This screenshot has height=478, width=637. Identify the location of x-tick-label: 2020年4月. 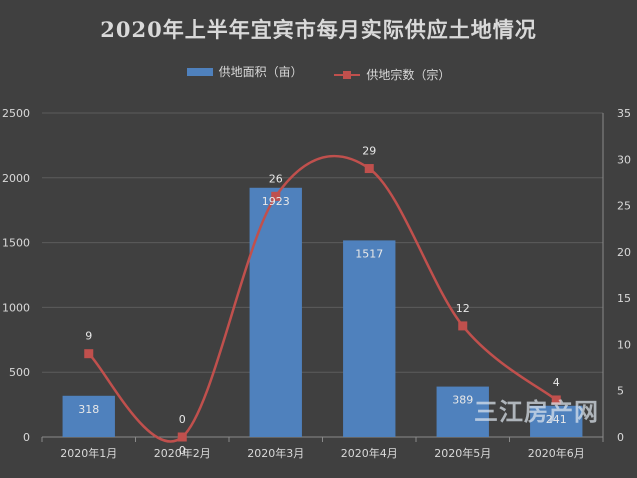
(369, 453).